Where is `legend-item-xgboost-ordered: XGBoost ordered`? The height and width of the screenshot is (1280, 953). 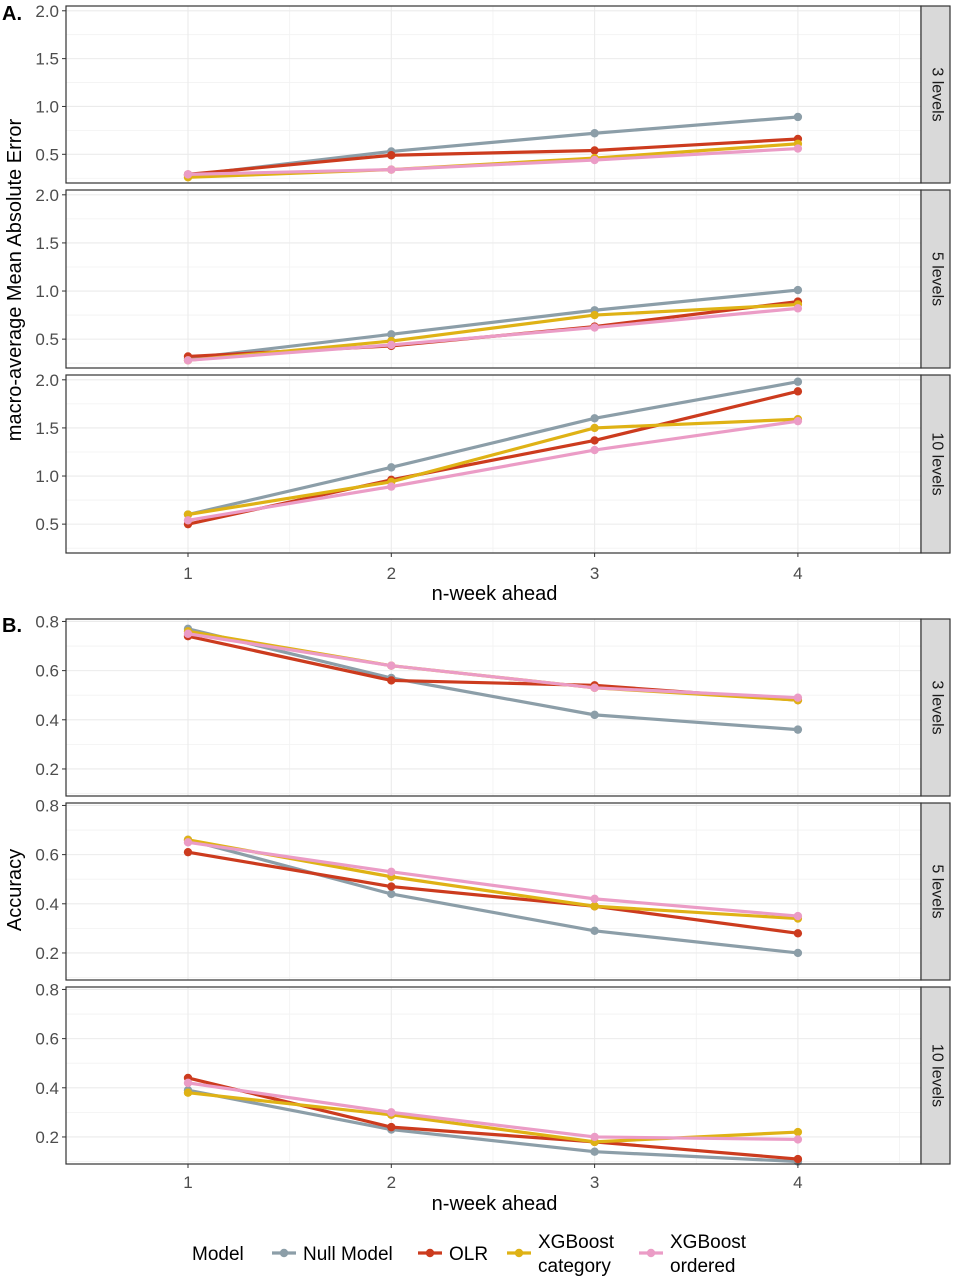
legend-item-xgboost-ordered: XGBoost ordered is located at coordinates (693, 1254).